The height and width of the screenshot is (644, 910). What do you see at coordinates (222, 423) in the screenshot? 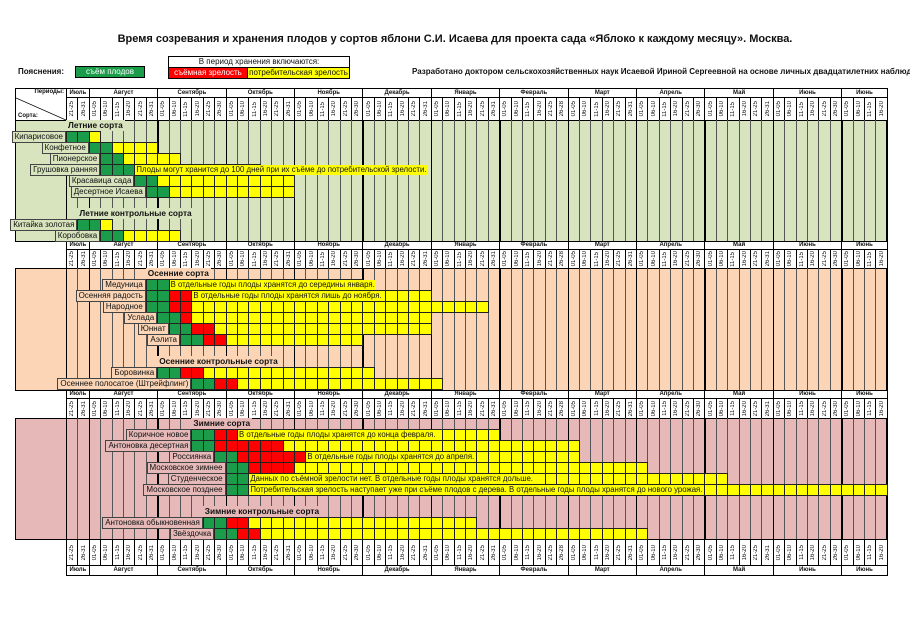
I see `group-heading: Зимние сорта` at bounding box center [222, 423].